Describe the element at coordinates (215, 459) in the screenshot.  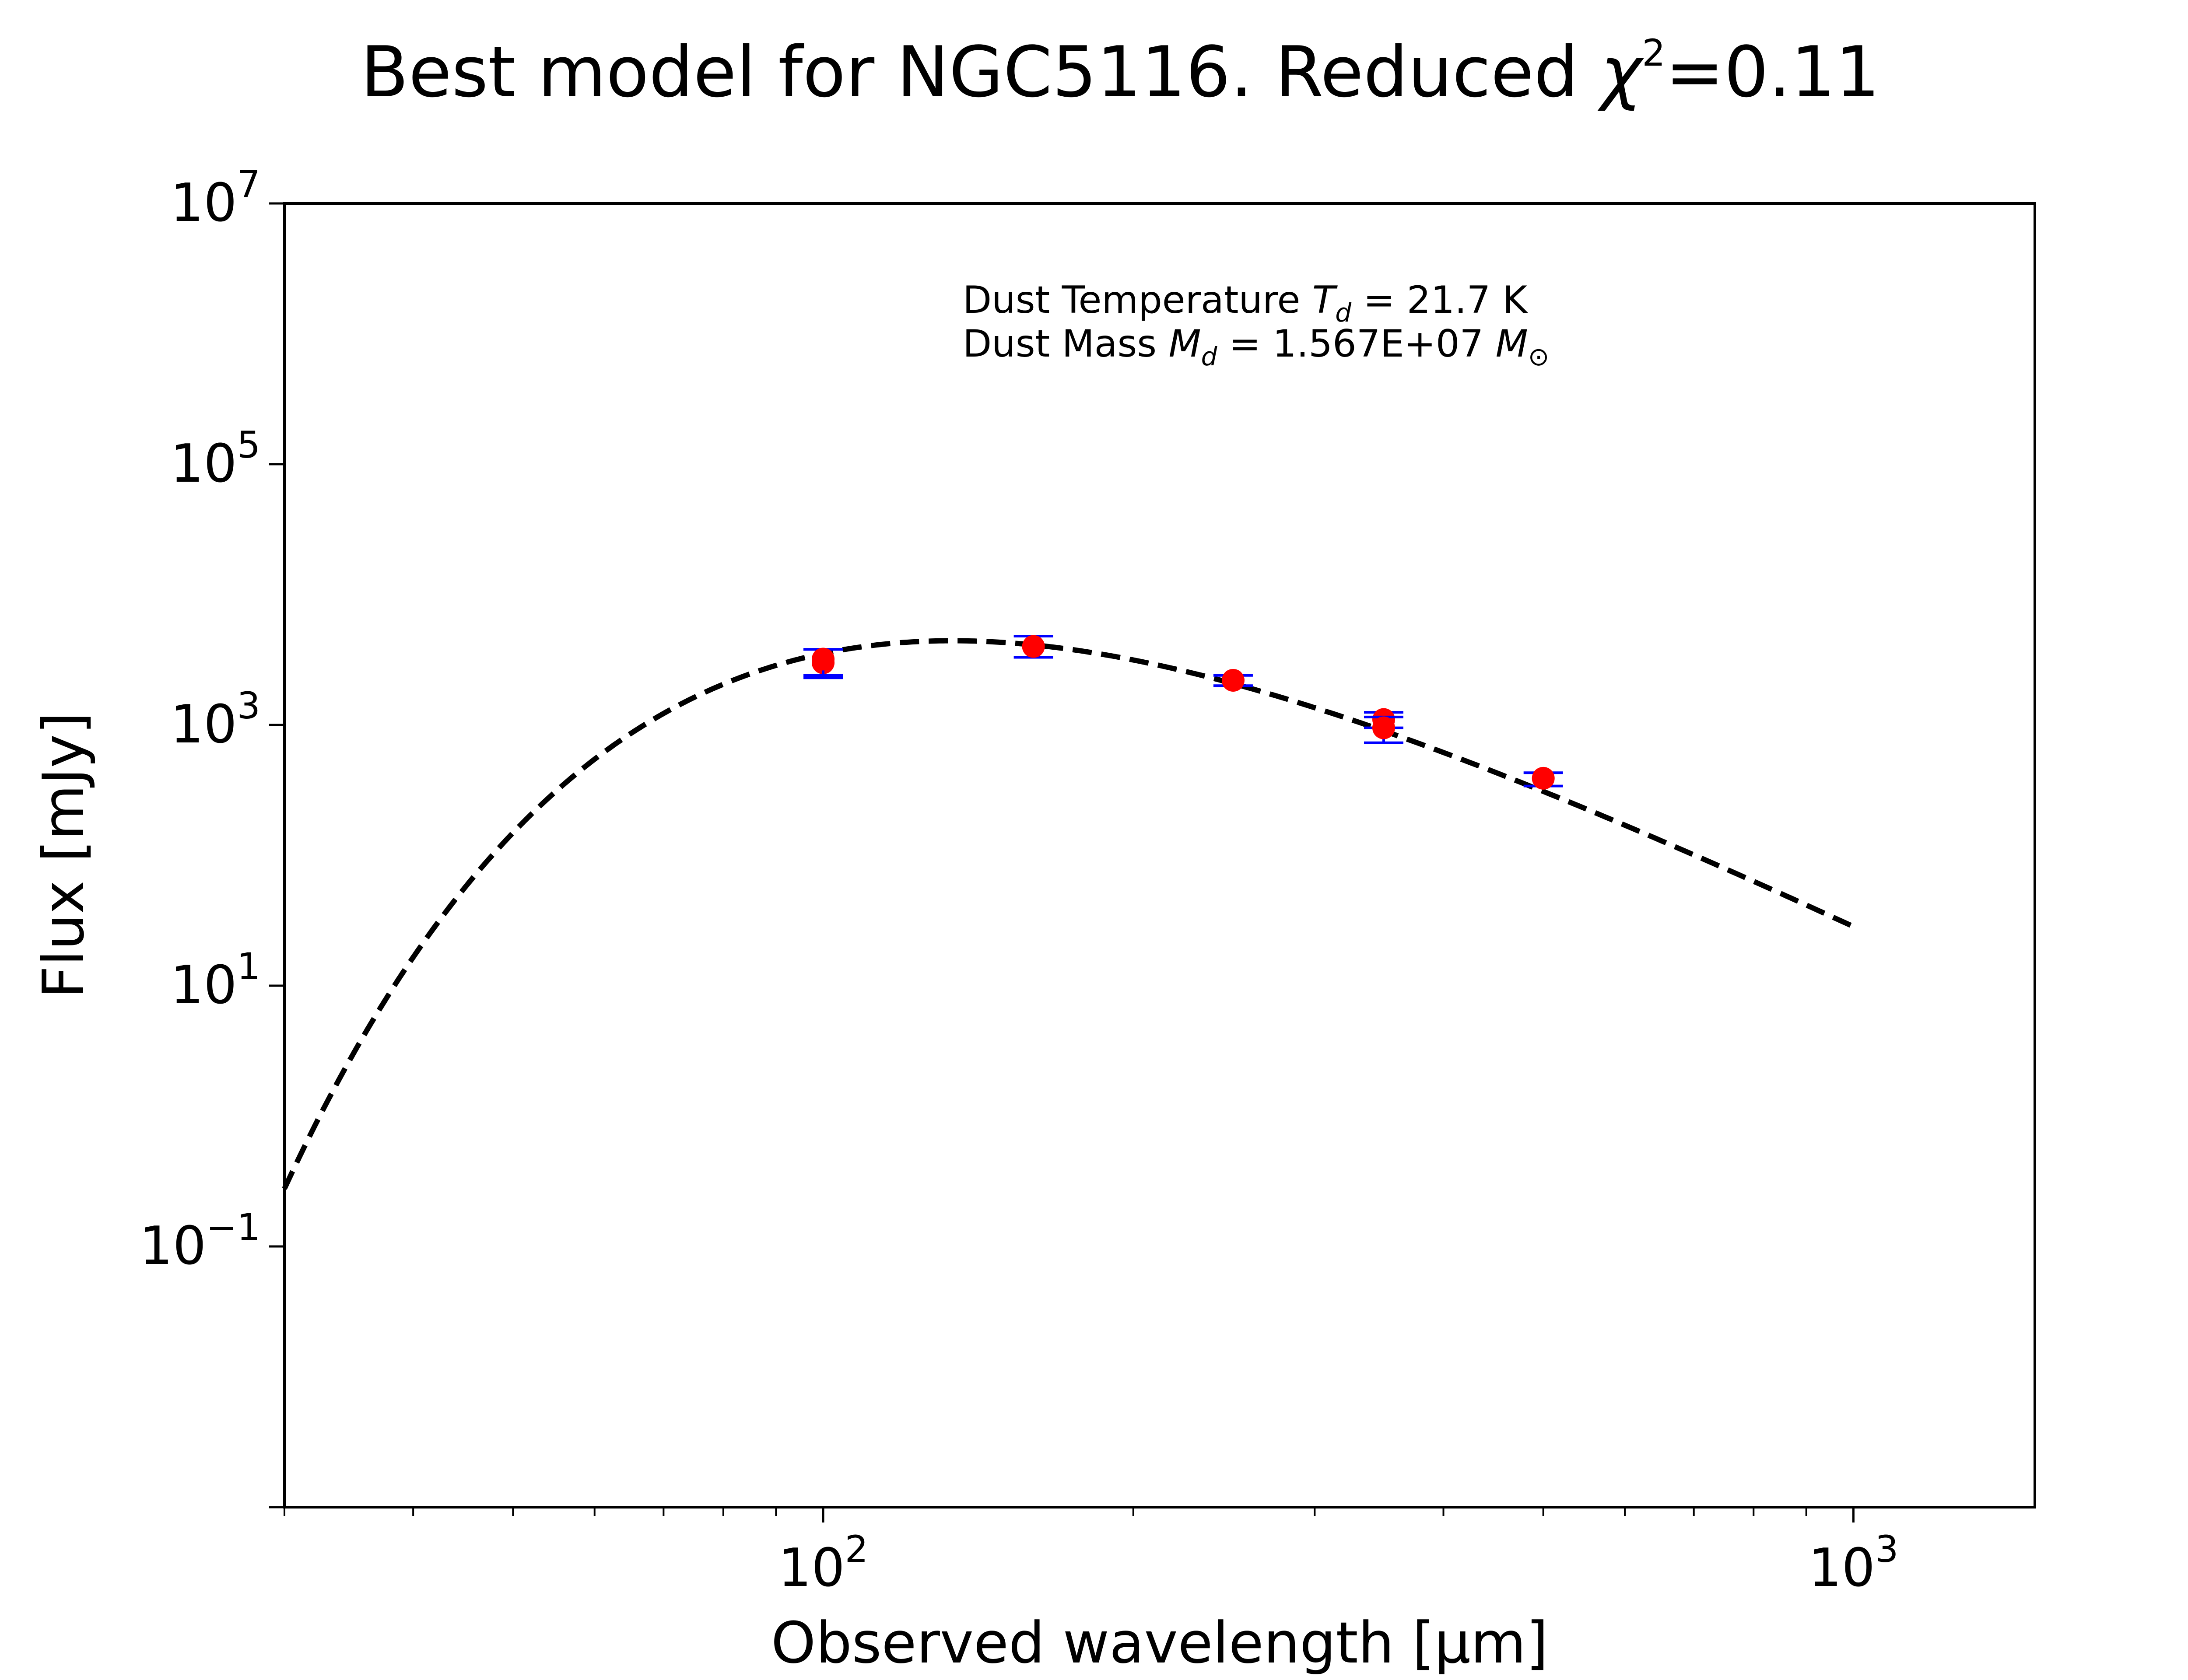
I see `y-tick-label: 10⁵` at that location.